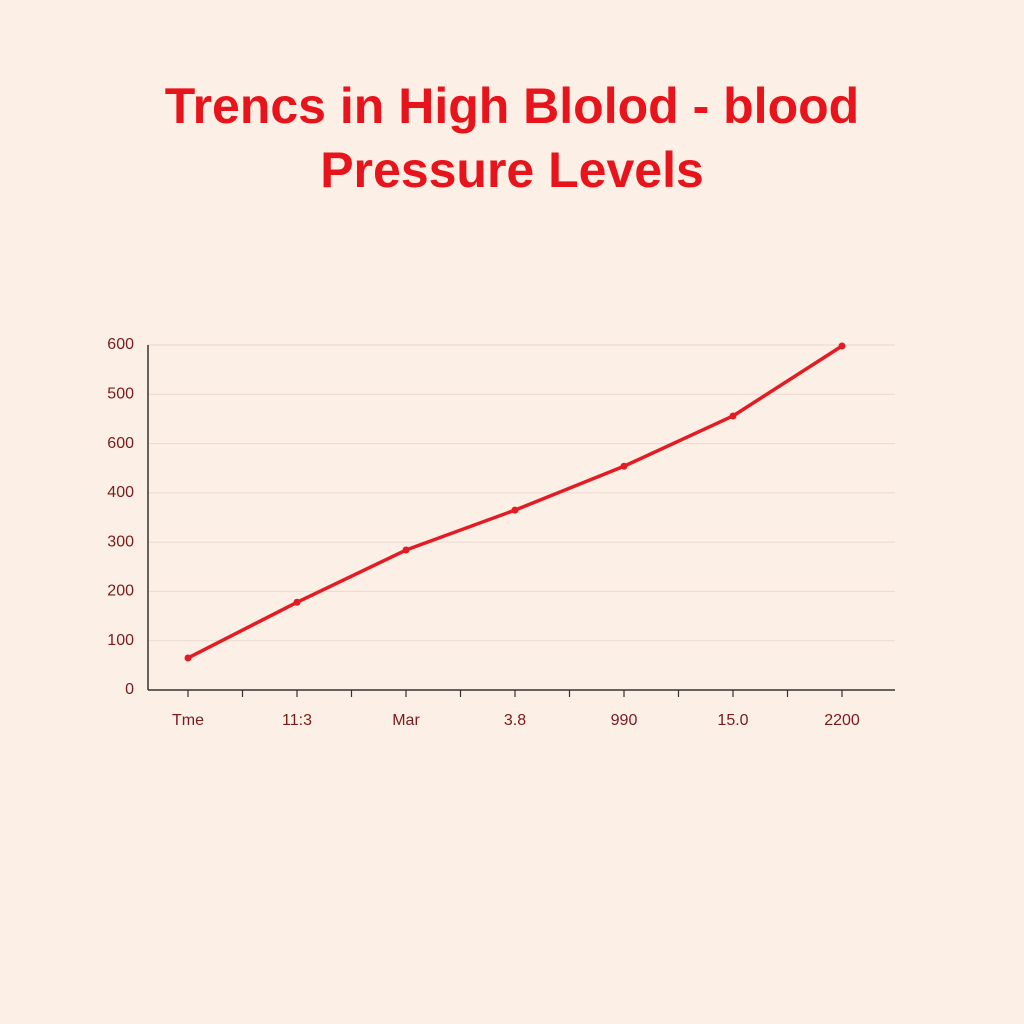 The width and height of the screenshot is (1024, 1024). Describe the element at coordinates (120, 492) in the screenshot. I see `y-tick-label: 400` at that location.